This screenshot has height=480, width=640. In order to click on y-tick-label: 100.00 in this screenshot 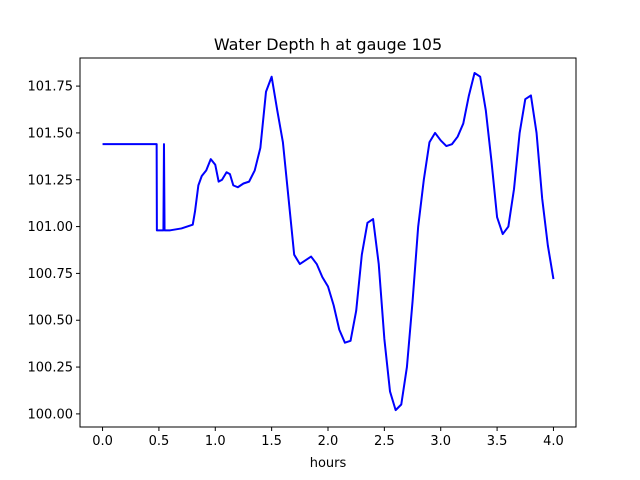, I will do `click(51, 414)`.